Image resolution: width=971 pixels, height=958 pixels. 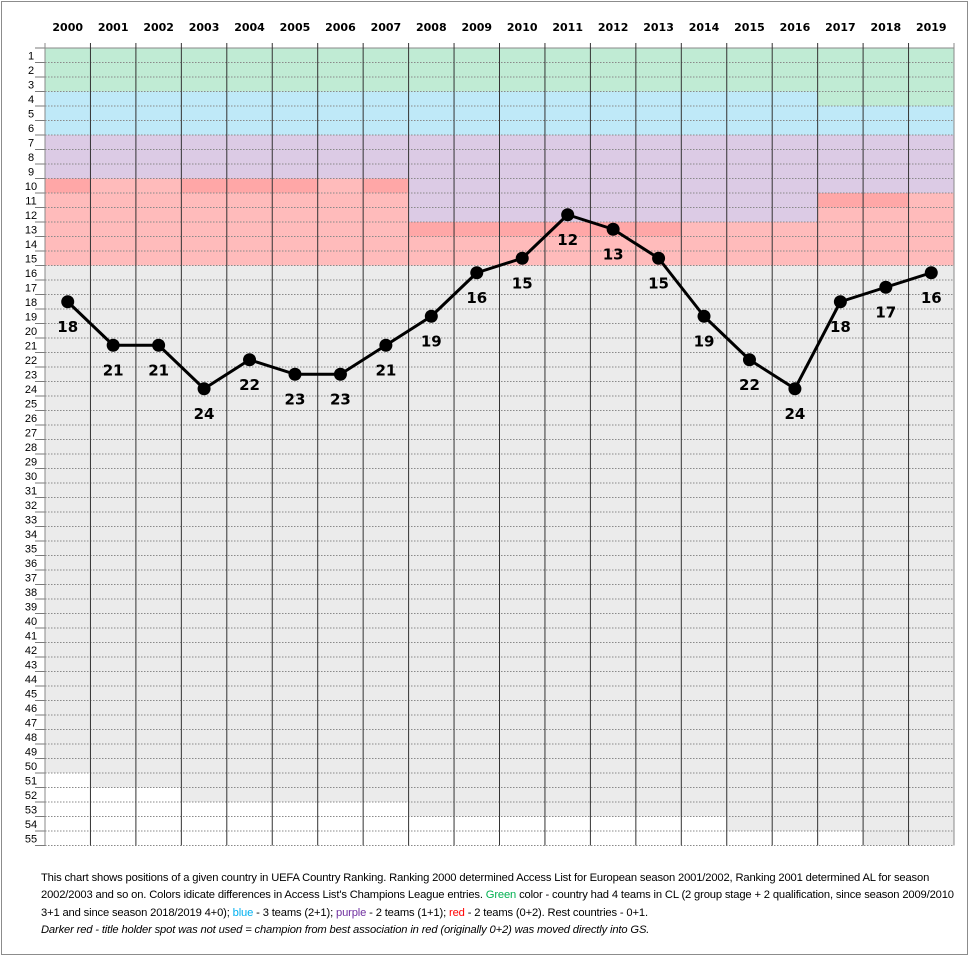 What do you see at coordinates (931, 273) in the screenshot?
I see `data-point-2019` at bounding box center [931, 273].